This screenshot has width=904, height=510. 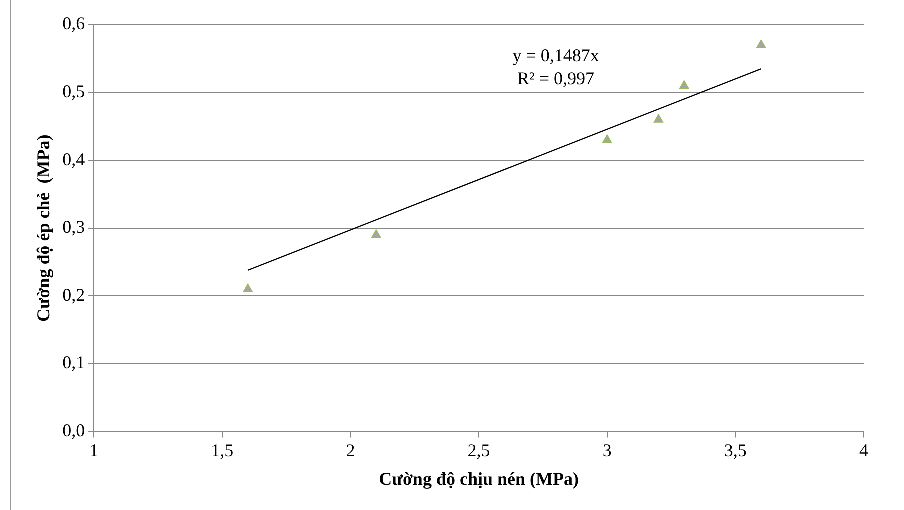 I want to click on x-tick-label: 3, so click(x=607, y=450).